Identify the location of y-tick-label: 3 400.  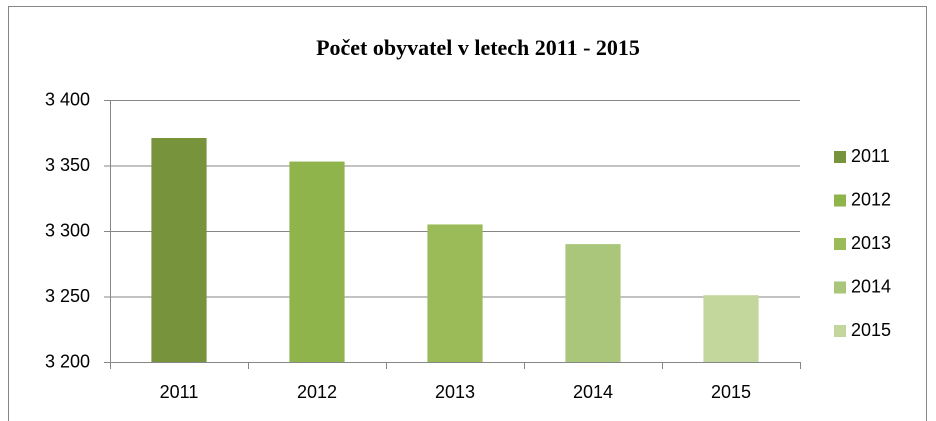
(67, 99).